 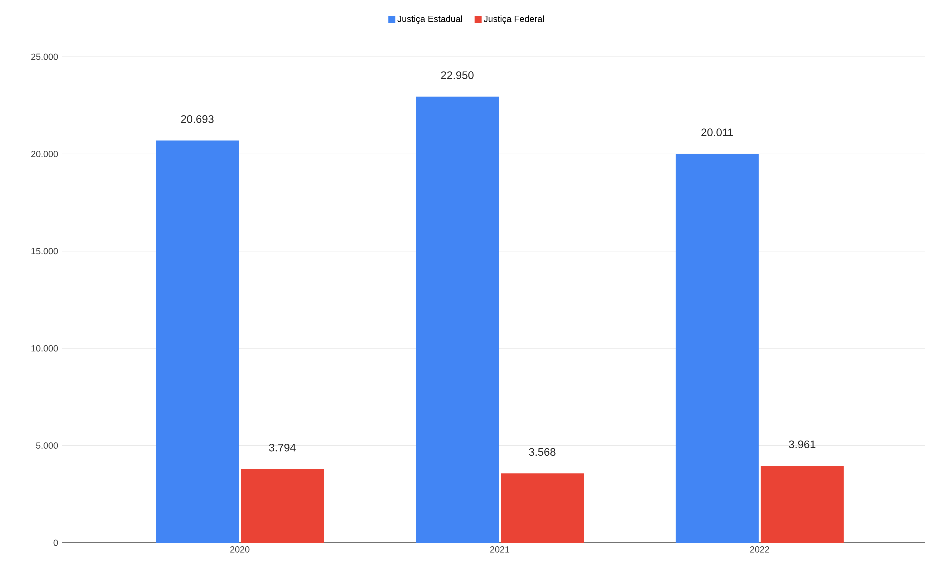 What do you see at coordinates (542, 452) in the screenshot?
I see `data-label: 3.568` at bounding box center [542, 452].